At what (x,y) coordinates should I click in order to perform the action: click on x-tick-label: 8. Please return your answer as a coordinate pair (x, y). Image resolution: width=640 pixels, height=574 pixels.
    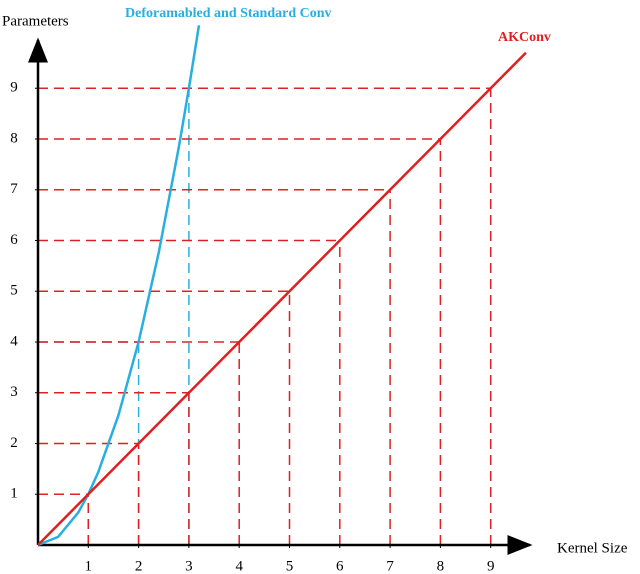
    Looking at the image, I should click on (441, 566).